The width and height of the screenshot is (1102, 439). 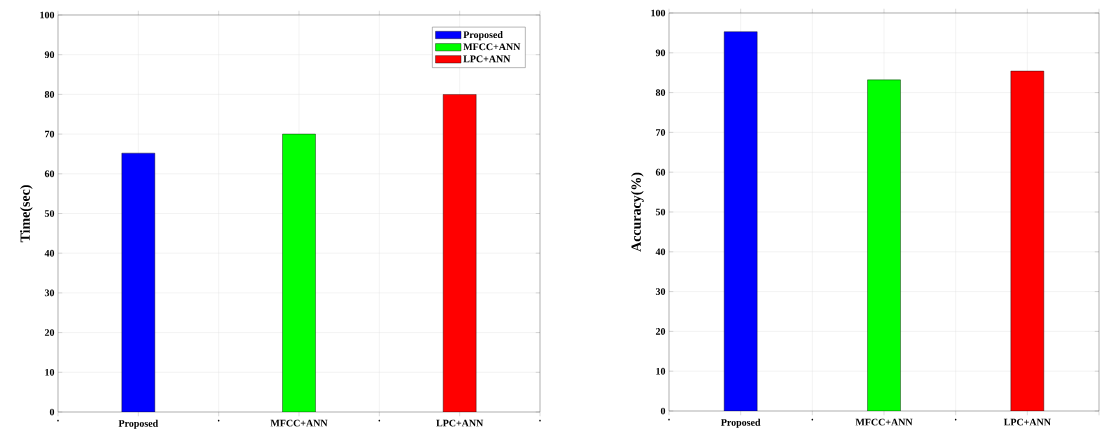 What do you see at coordinates (637, 212) in the screenshot?
I see `y-axis-title: Accuracy(%)` at bounding box center [637, 212].